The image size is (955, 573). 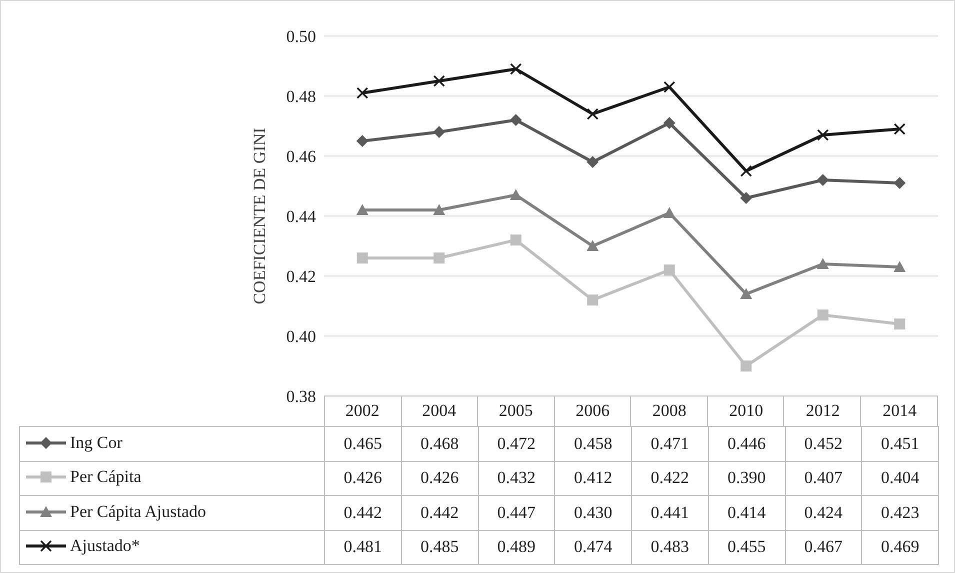 What do you see at coordinates (301, 276) in the screenshot?
I see `y-tick-label: 0.42` at bounding box center [301, 276].